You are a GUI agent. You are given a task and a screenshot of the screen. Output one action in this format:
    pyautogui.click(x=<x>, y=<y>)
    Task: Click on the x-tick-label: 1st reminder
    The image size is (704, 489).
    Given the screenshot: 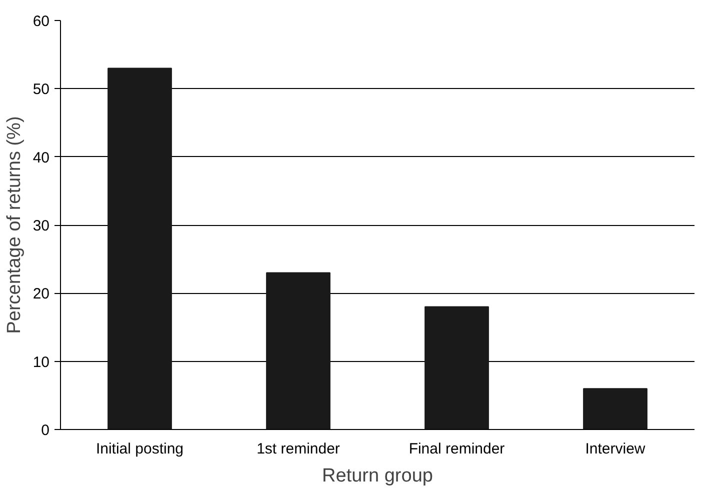 What is the action you would take?
    pyautogui.click(x=298, y=449)
    